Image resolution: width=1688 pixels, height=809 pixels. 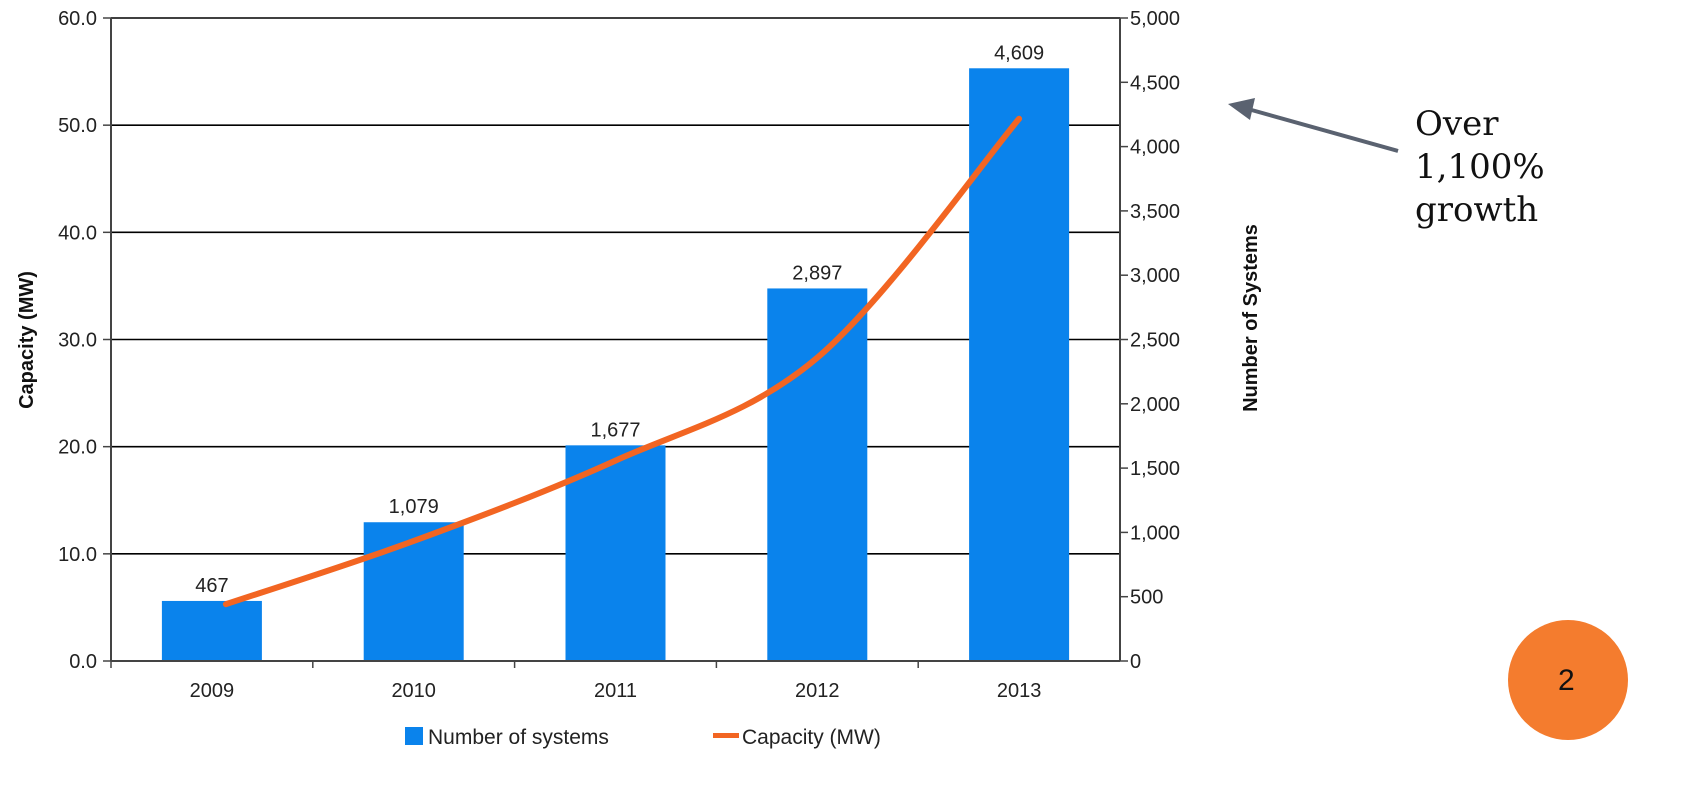 I want to click on x-tick-label: 2010, so click(x=413, y=691).